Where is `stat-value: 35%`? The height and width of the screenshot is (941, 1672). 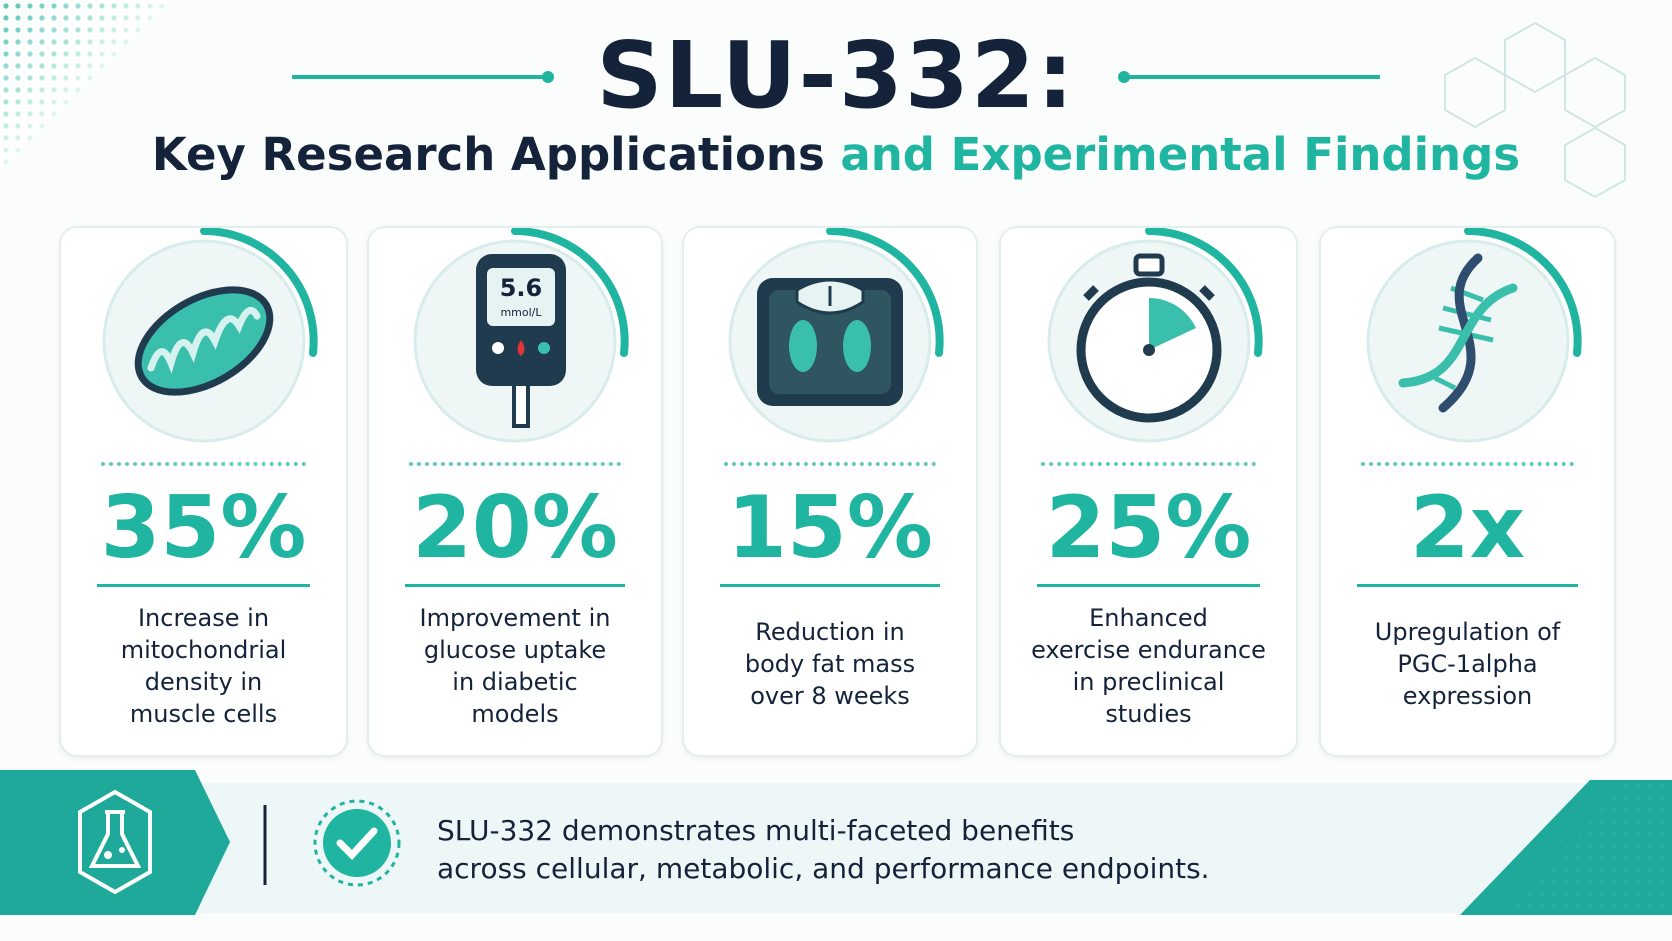 stat-value: 35% is located at coordinates (203, 528).